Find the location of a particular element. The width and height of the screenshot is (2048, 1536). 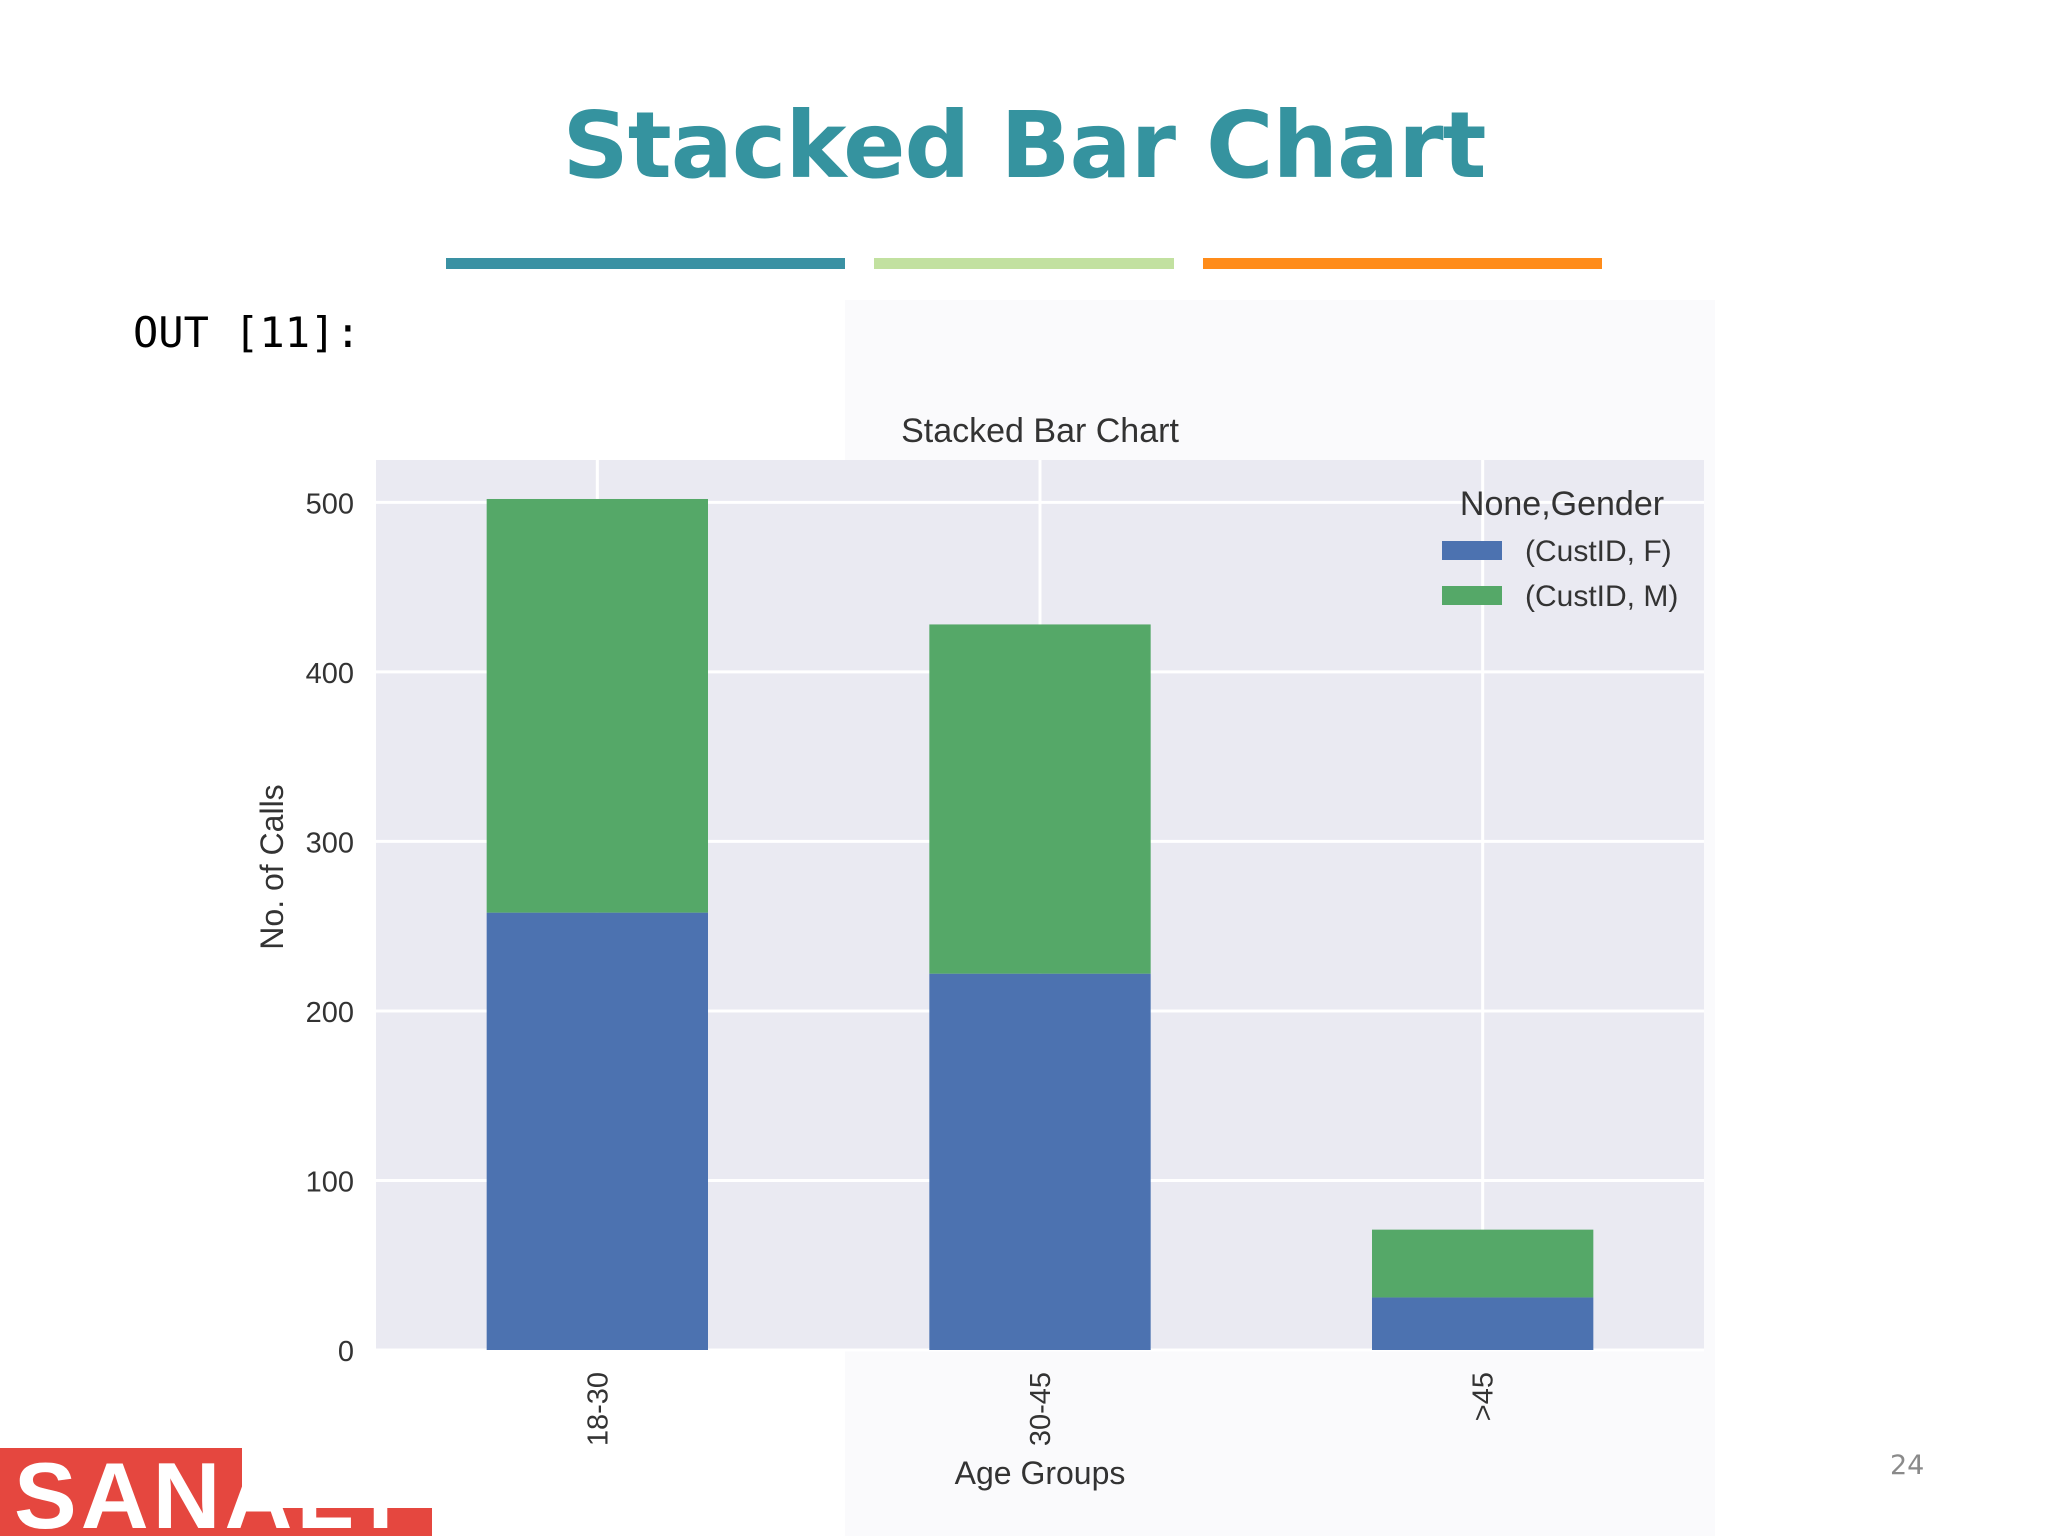

output-cell-label: OUT [11]: is located at coordinates (247, 332).